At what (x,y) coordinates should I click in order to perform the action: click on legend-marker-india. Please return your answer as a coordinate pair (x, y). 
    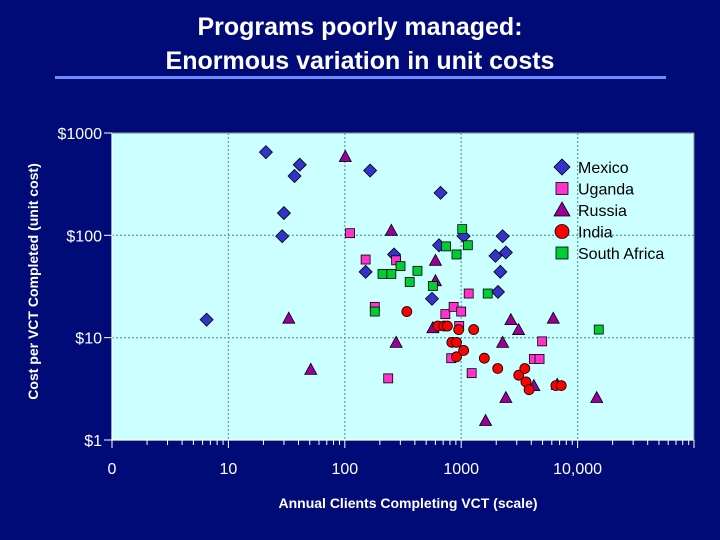
    Looking at the image, I should click on (562, 231).